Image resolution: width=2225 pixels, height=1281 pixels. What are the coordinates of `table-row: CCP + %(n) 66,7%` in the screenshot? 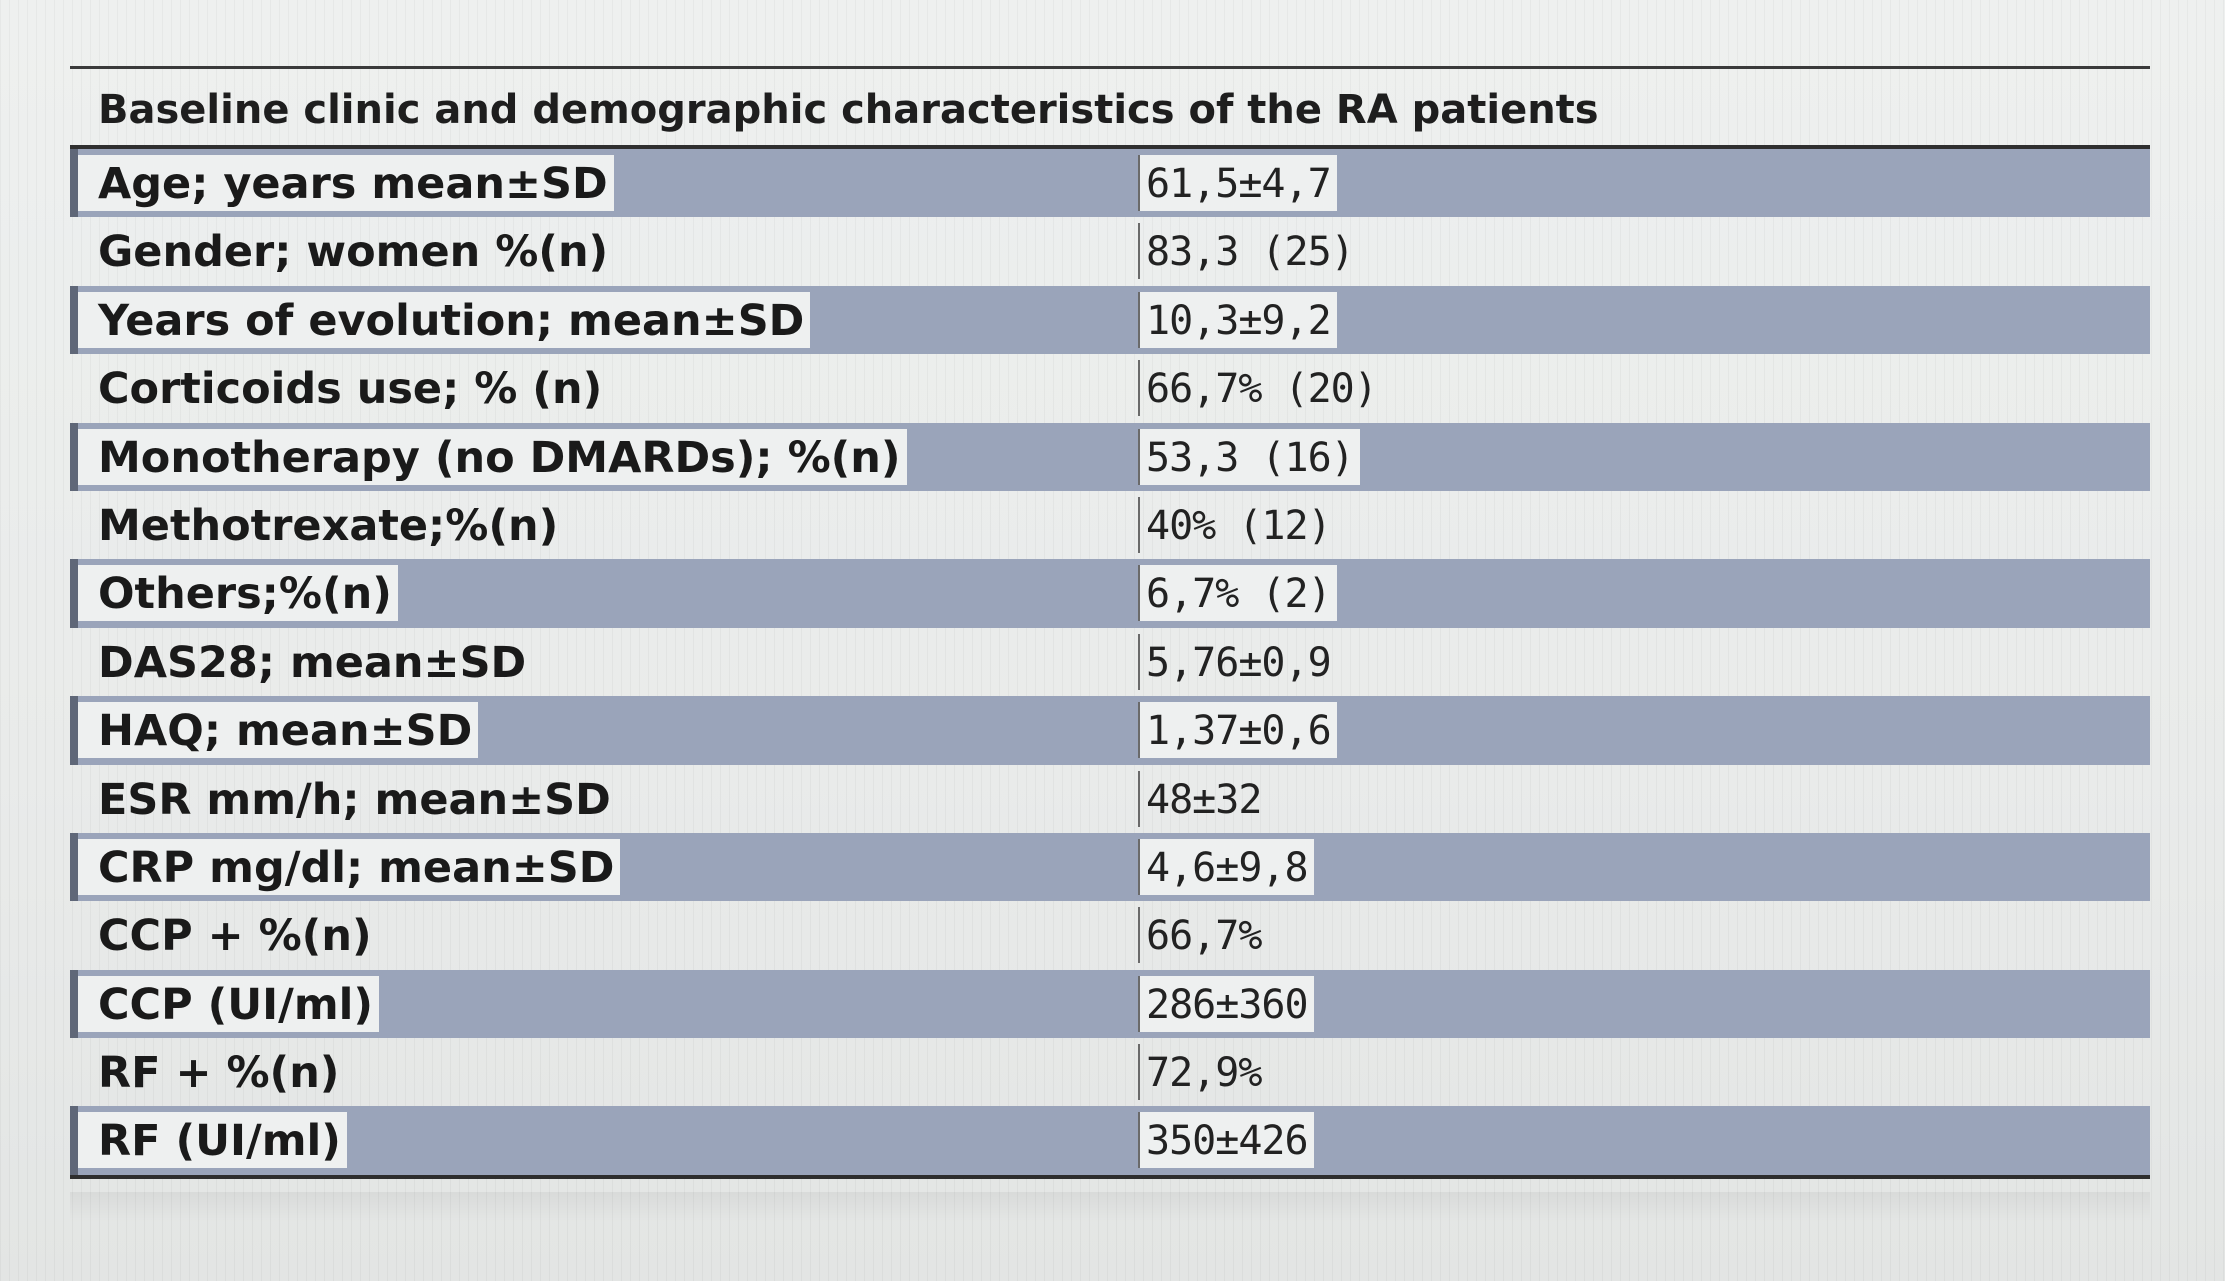 It's located at (1110, 935).